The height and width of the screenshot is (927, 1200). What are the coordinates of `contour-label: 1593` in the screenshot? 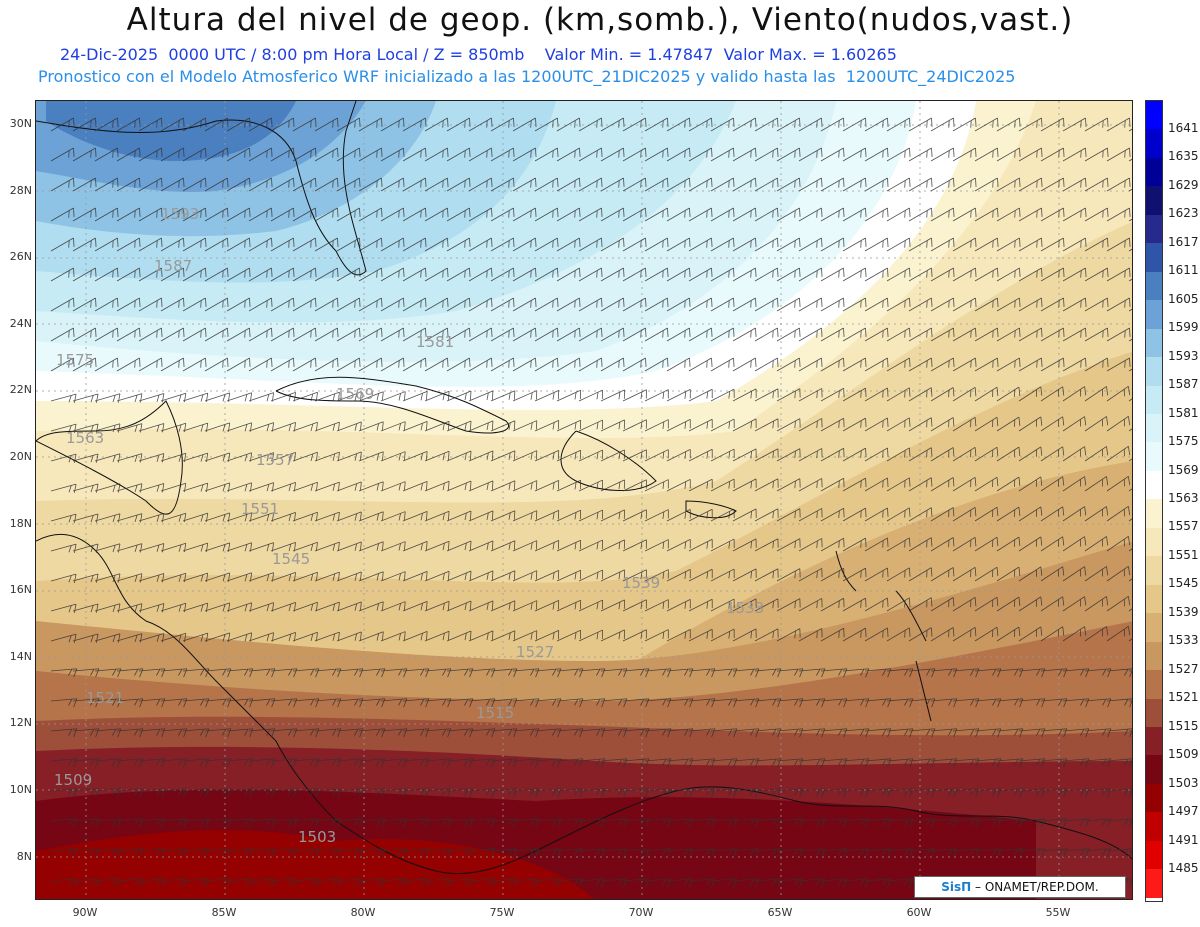 It's located at (180, 214).